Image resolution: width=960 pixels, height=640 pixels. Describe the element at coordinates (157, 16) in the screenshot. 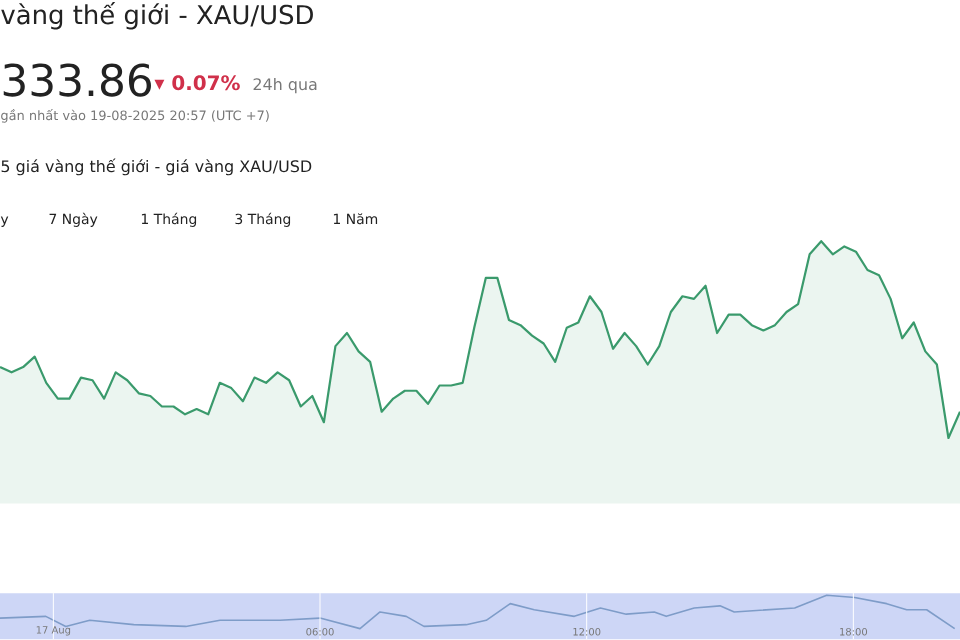

I see `chart-title: vàng thế giới - XAU/USD` at that location.